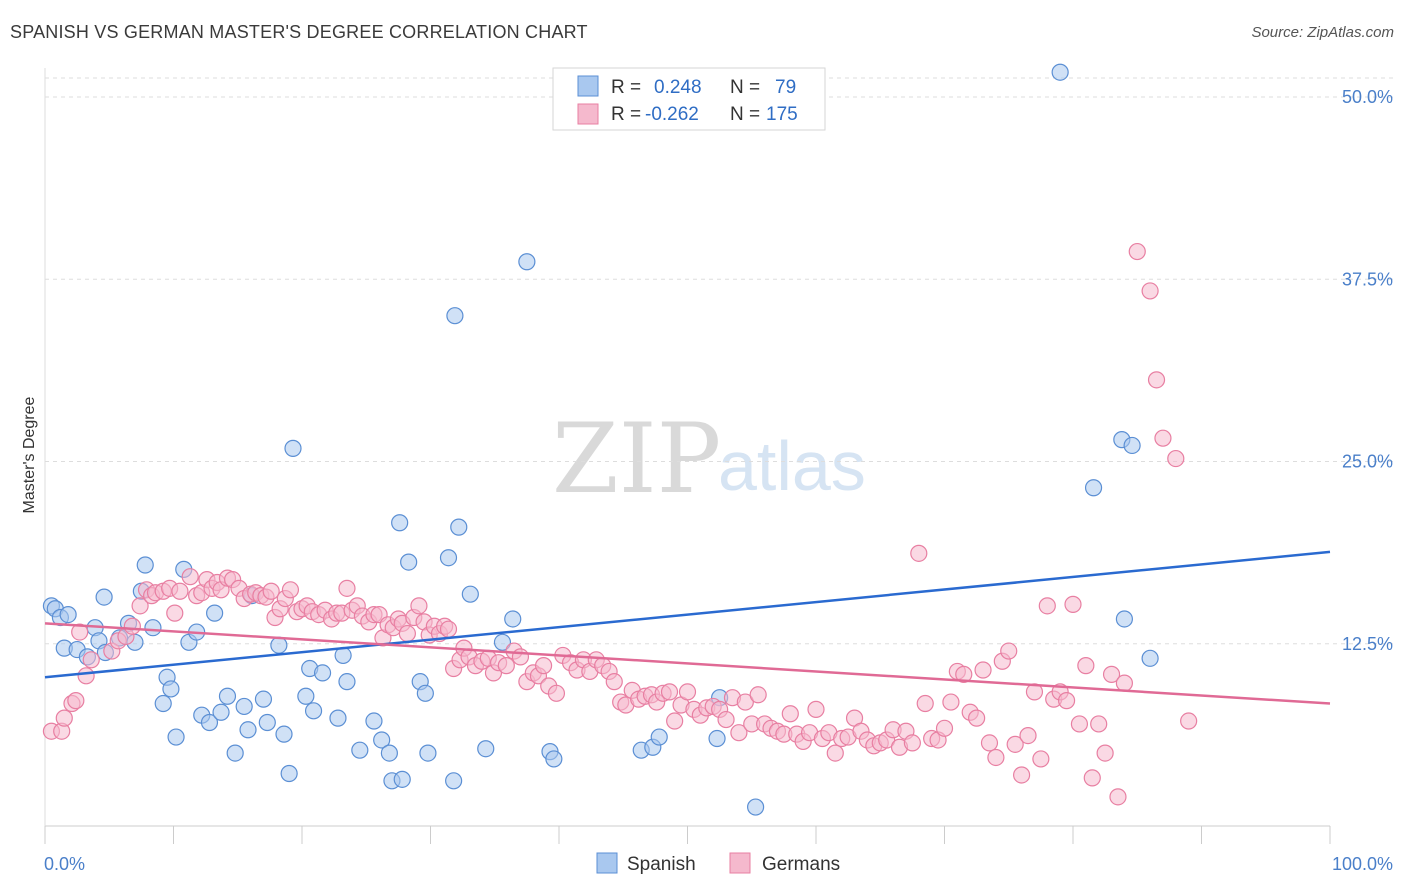 This screenshot has width=1406, height=892. I want to click on y-tick-label: 50.0%, so click(1367, 97).